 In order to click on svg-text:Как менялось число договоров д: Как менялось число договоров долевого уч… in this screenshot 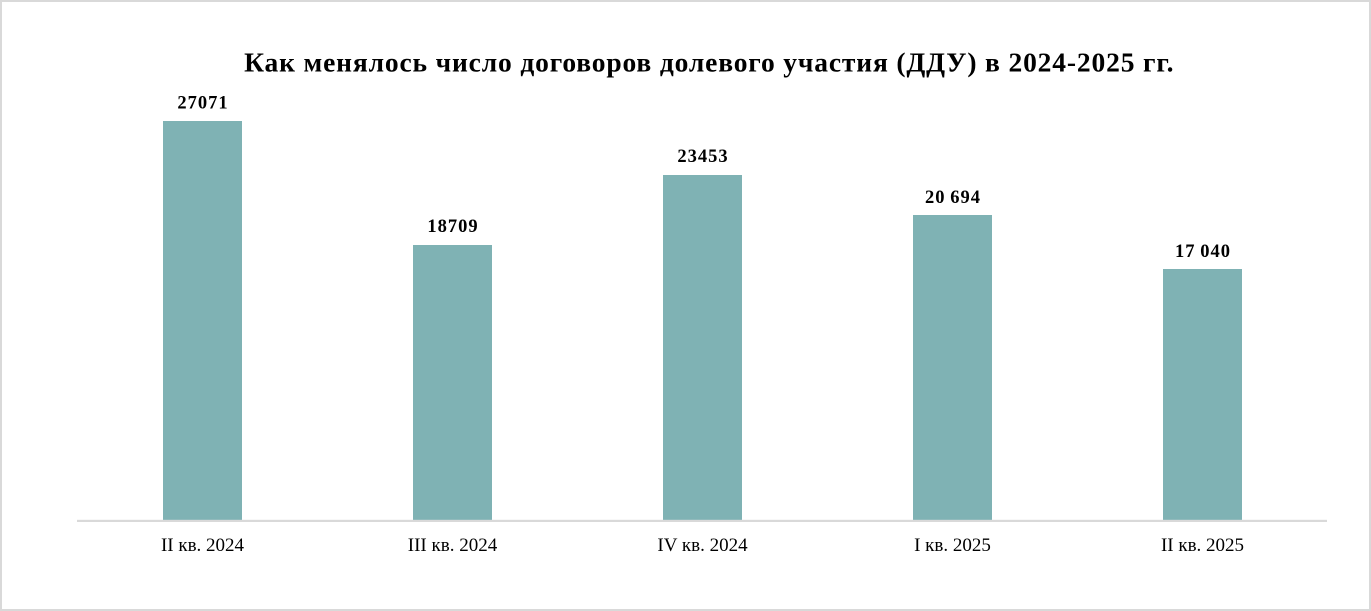, I will do `click(709, 62)`.